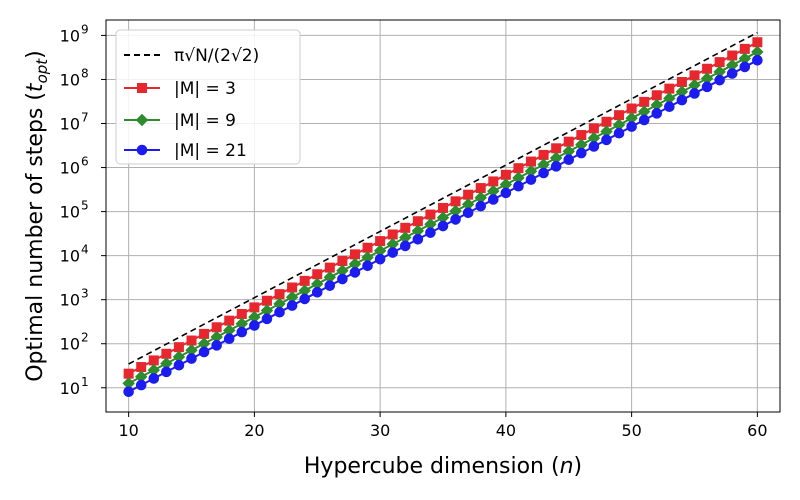  I want to click on y-tick-exponent: 3, so click(85, 294).